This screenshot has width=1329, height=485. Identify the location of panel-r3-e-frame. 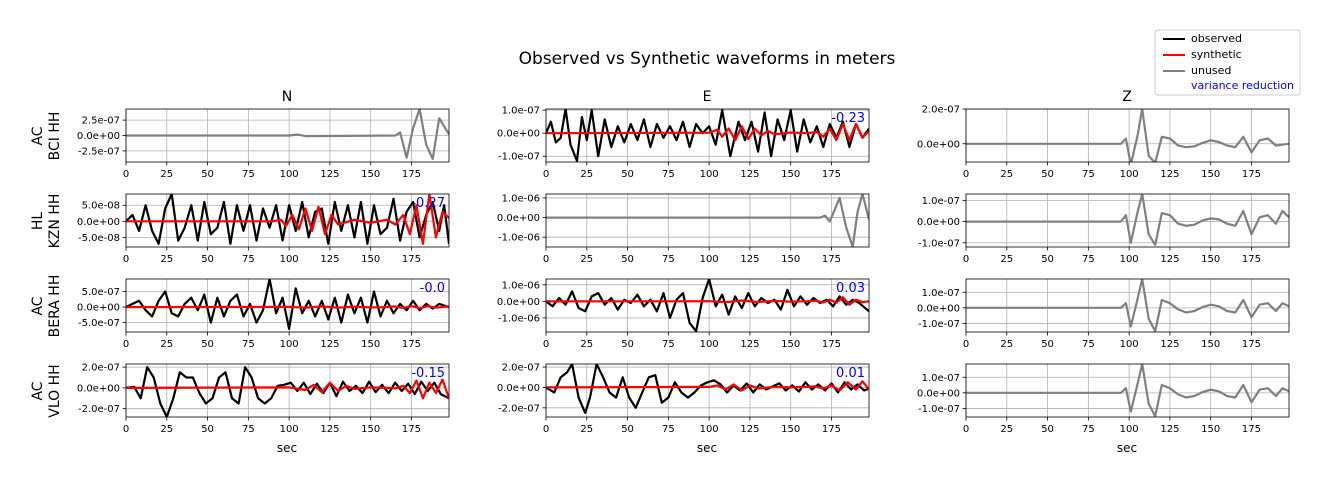
(707, 305).